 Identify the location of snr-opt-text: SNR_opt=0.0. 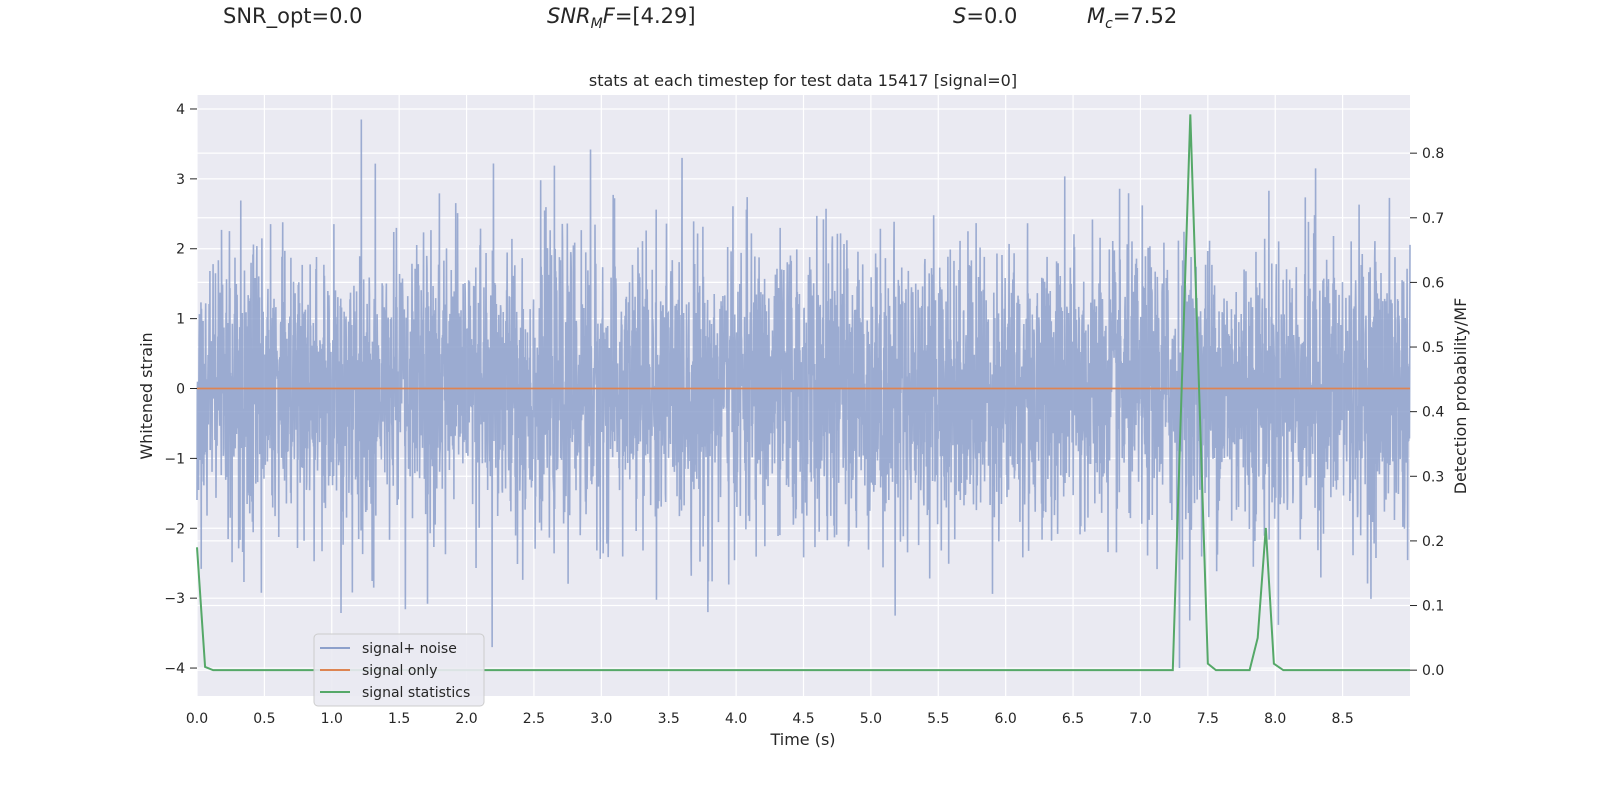
(293, 16).